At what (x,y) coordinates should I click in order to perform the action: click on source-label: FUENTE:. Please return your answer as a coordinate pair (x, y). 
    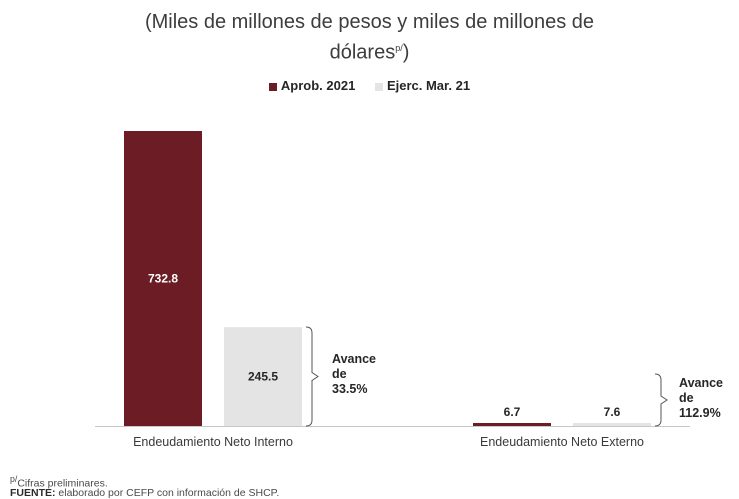
    Looking at the image, I should click on (33, 493).